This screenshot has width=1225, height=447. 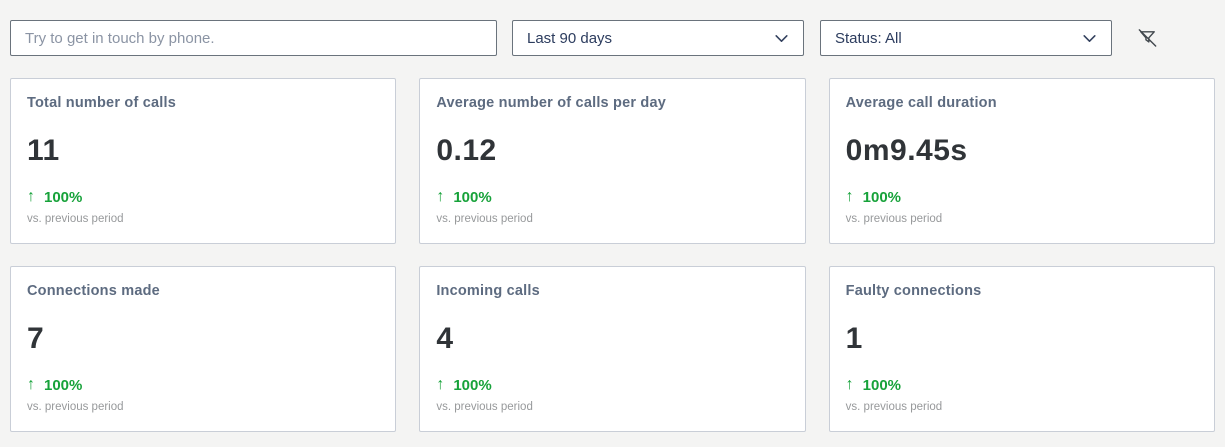 I want to click on filter-off-icon, so click(x=1147, y=38).